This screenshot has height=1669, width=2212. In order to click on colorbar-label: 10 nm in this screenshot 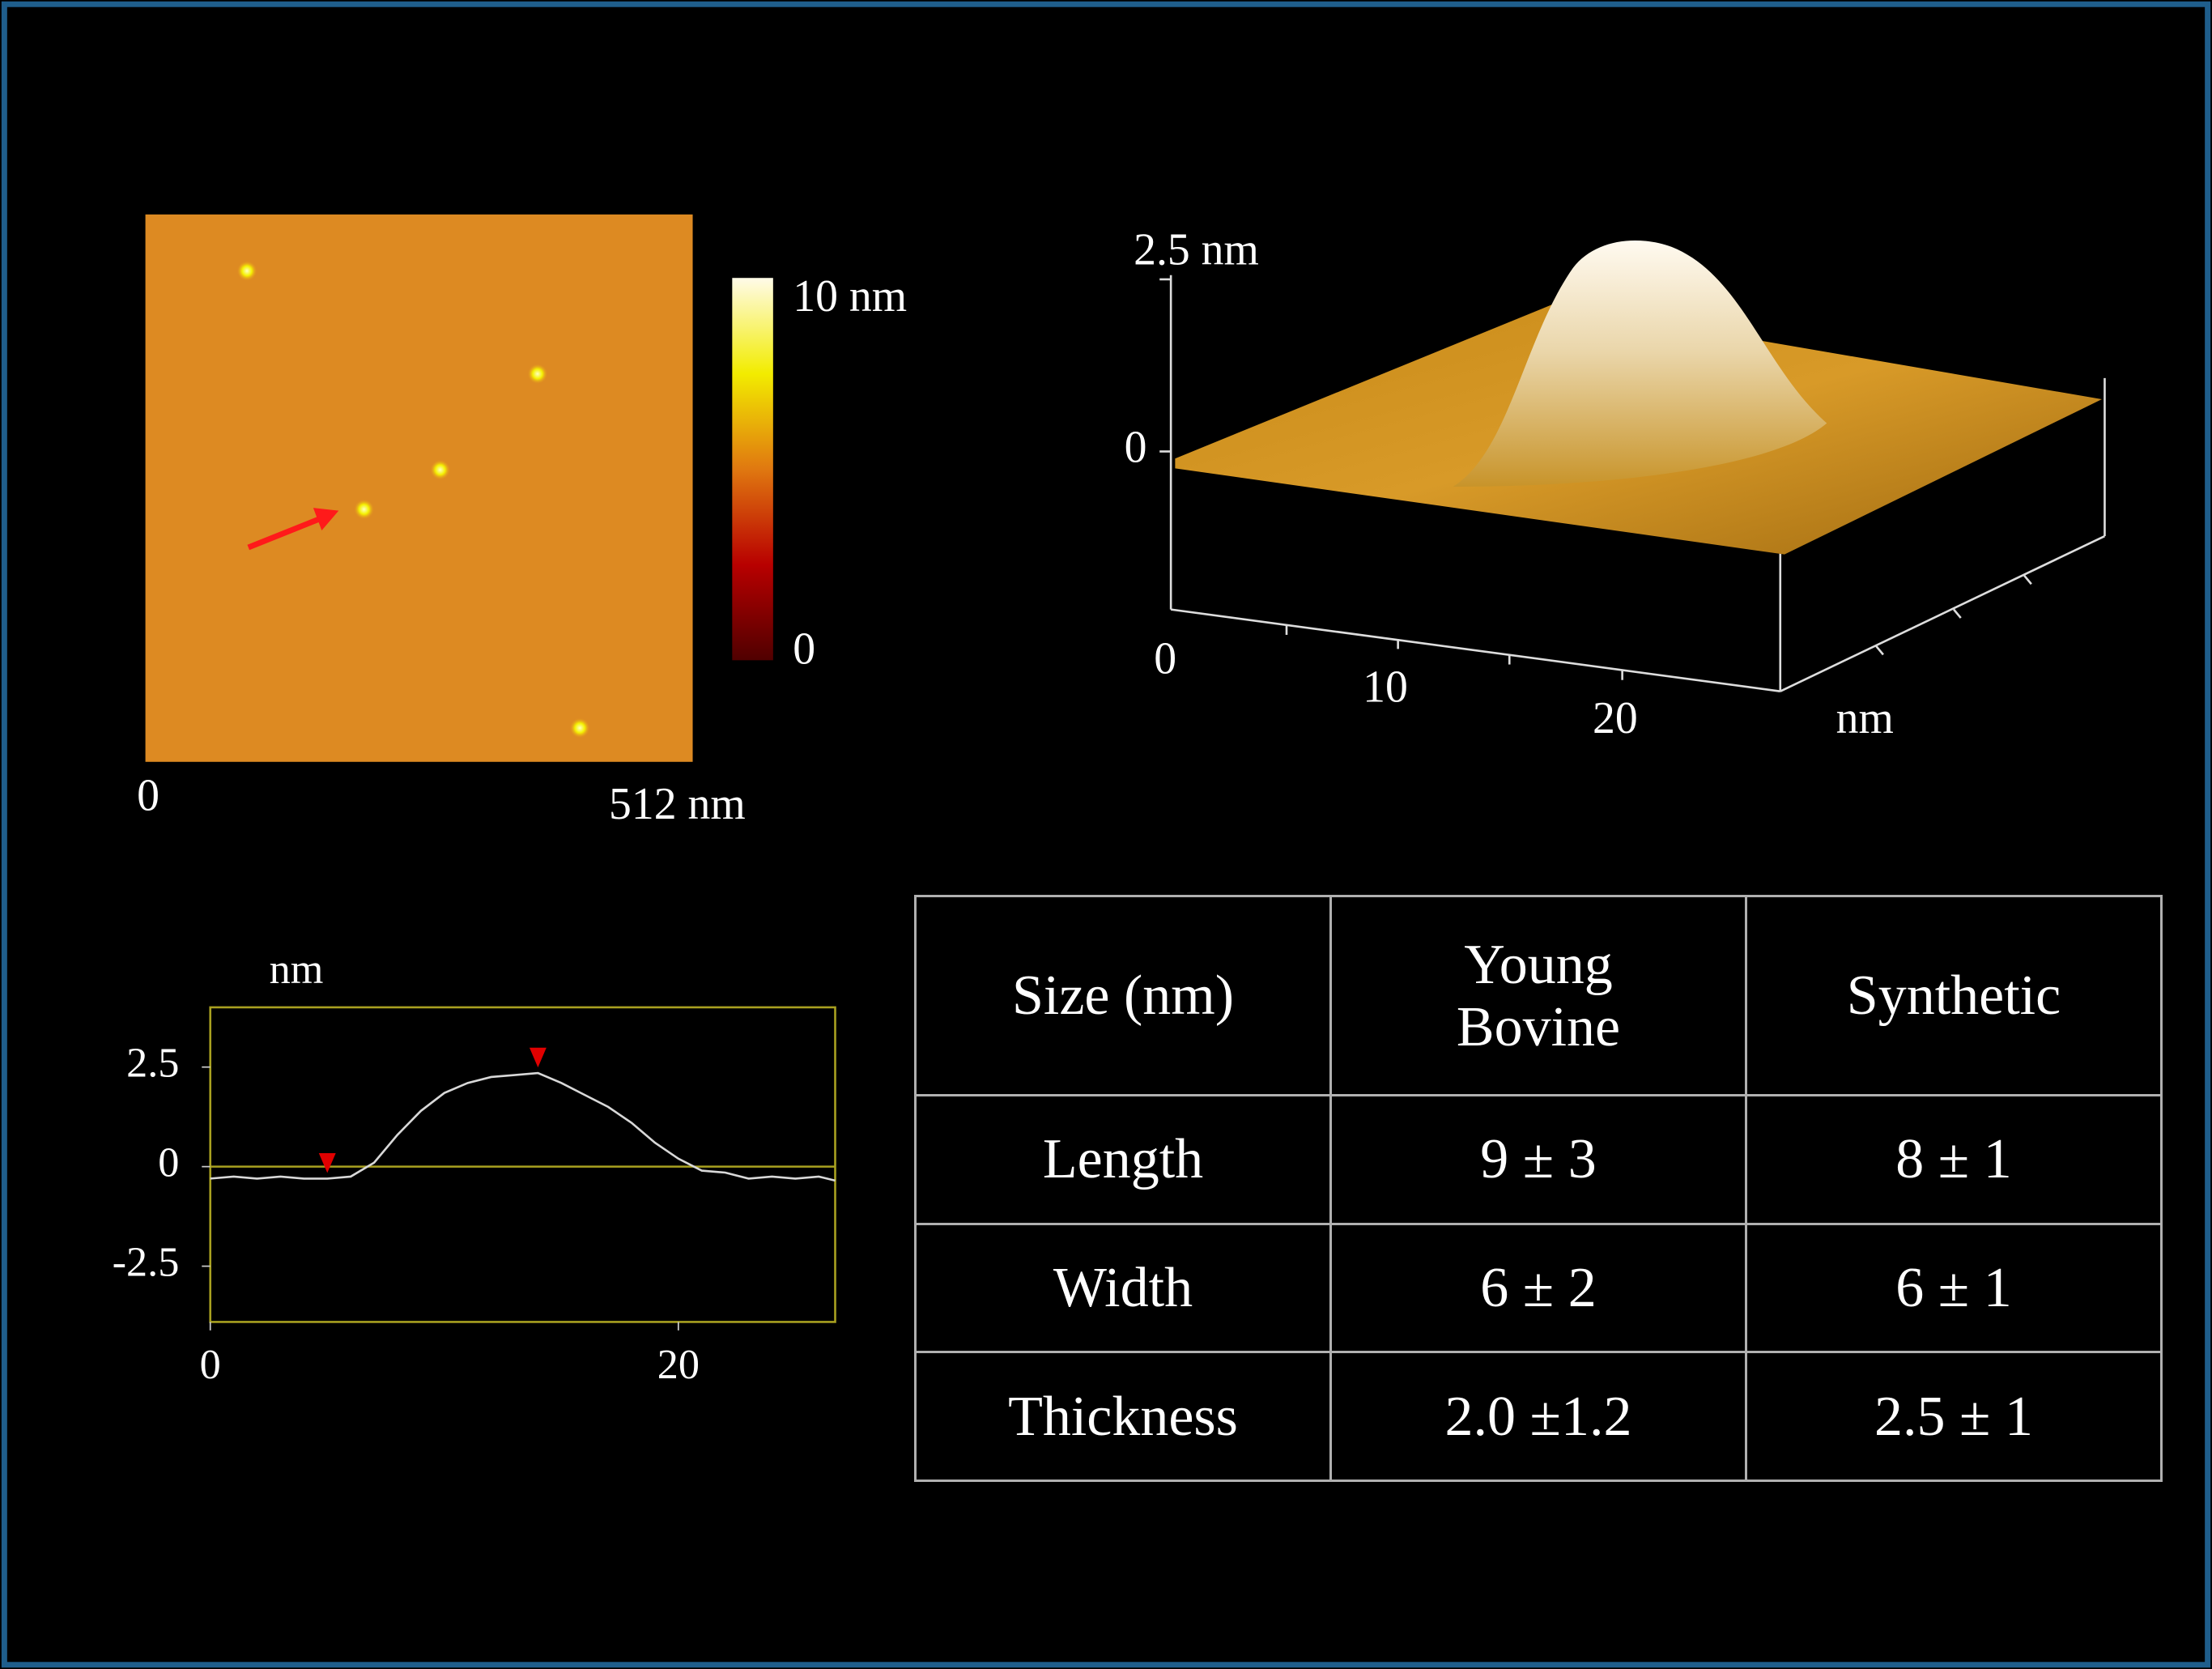, I will do `click(850, 296)`.